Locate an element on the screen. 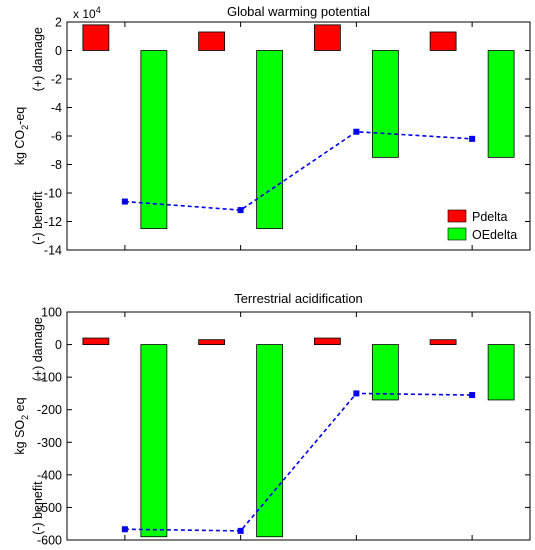 This screenshot has height=550, width=535. y-tick-label: -4 is located at coordinates (56, 108).